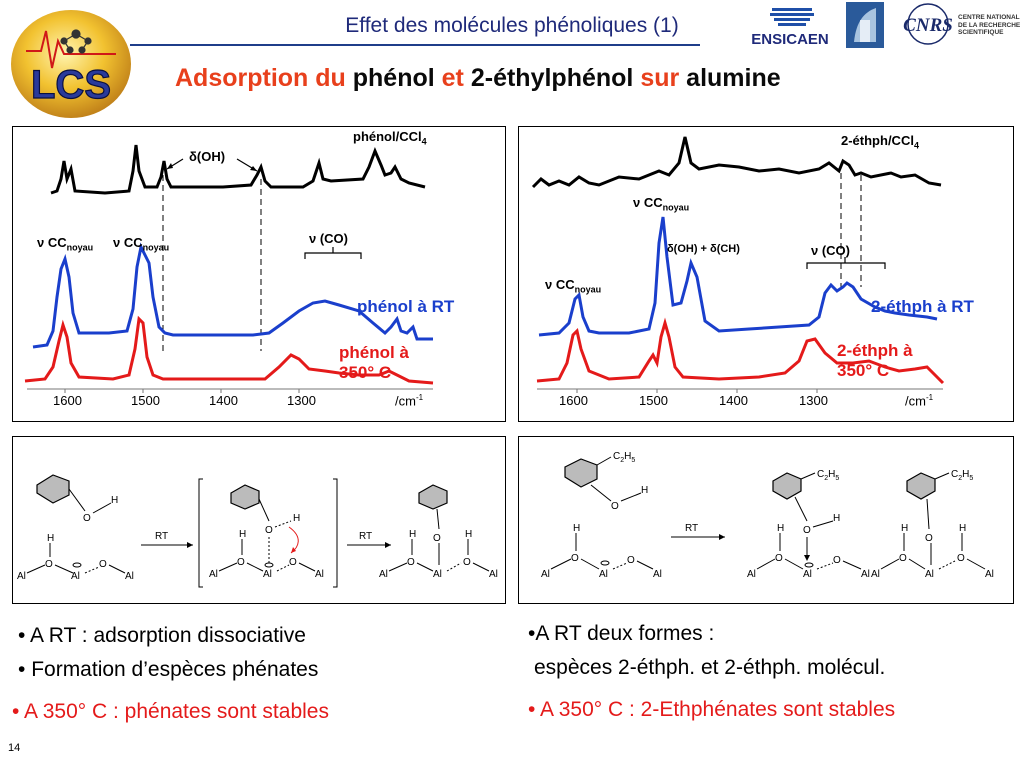  I want to click on svg-text: CNRS, so click(928, 25).